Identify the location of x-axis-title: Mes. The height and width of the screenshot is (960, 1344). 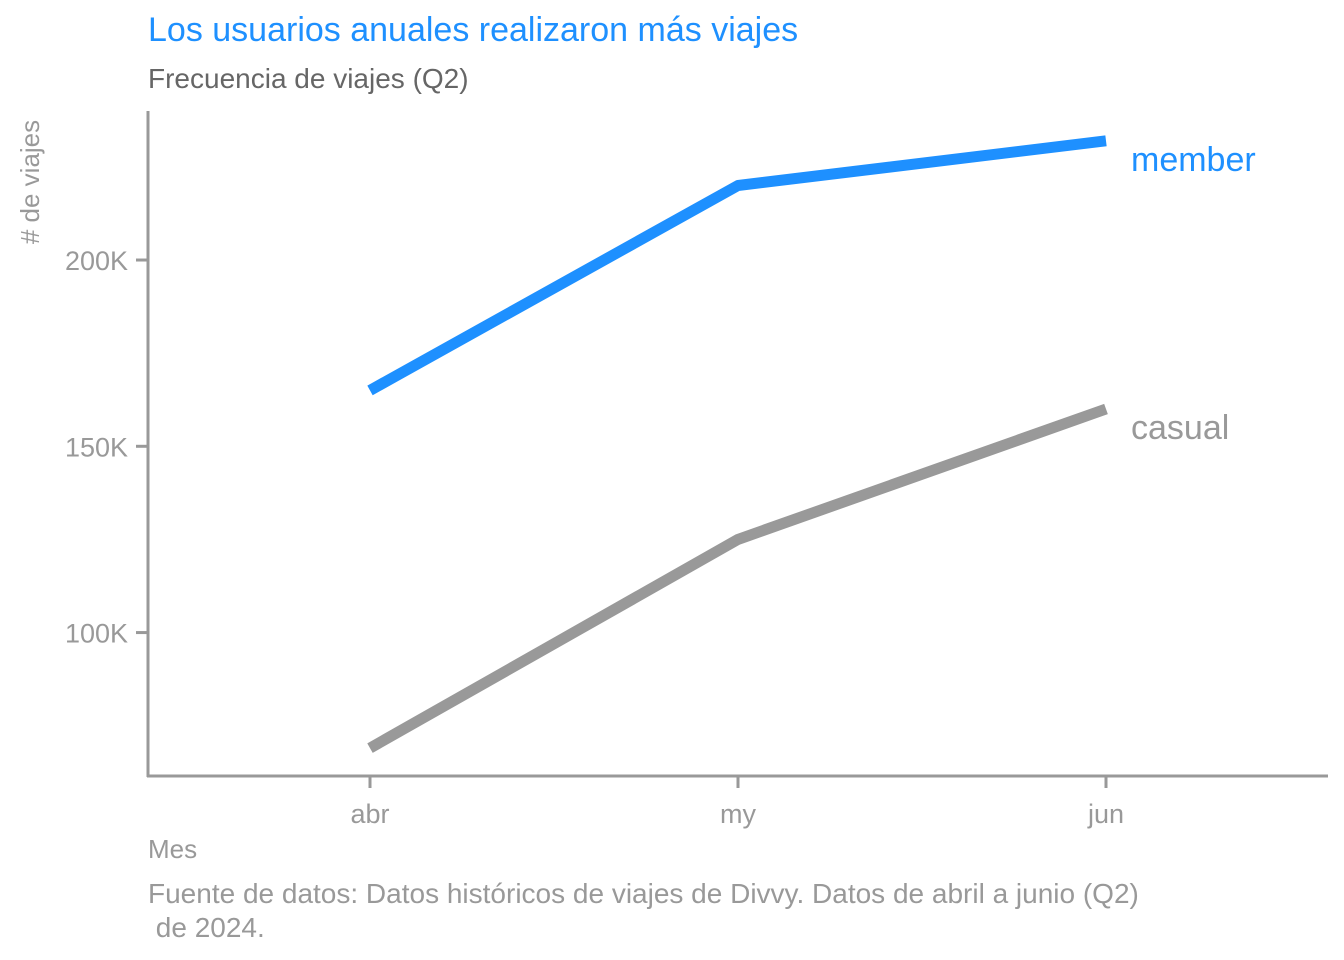
(172, 849).